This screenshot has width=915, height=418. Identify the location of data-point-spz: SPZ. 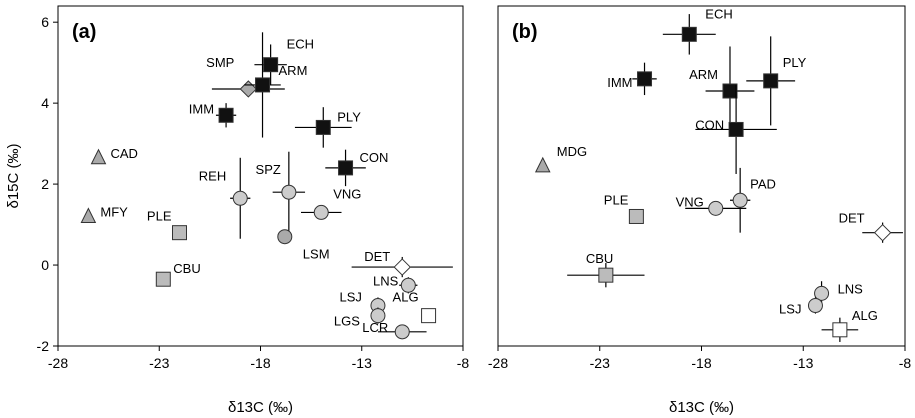
(281, 192).